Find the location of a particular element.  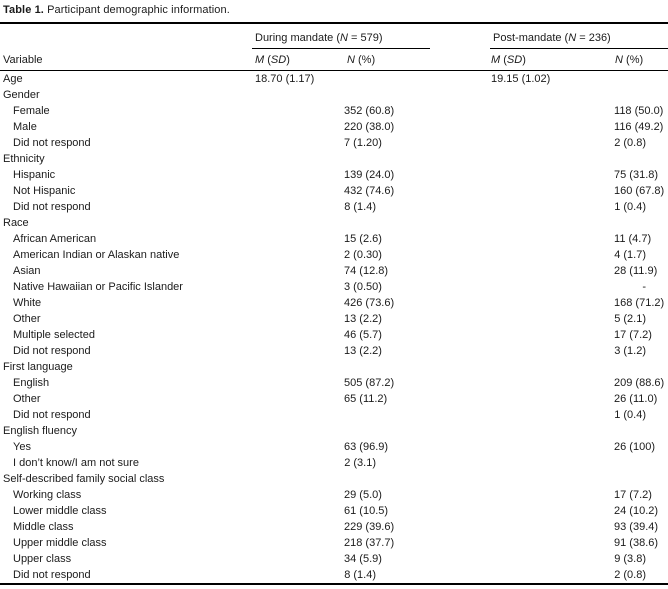

table-row: Not Hispanic 432 (74.6) 160 (67.8) is located at coordinates (334, 191).